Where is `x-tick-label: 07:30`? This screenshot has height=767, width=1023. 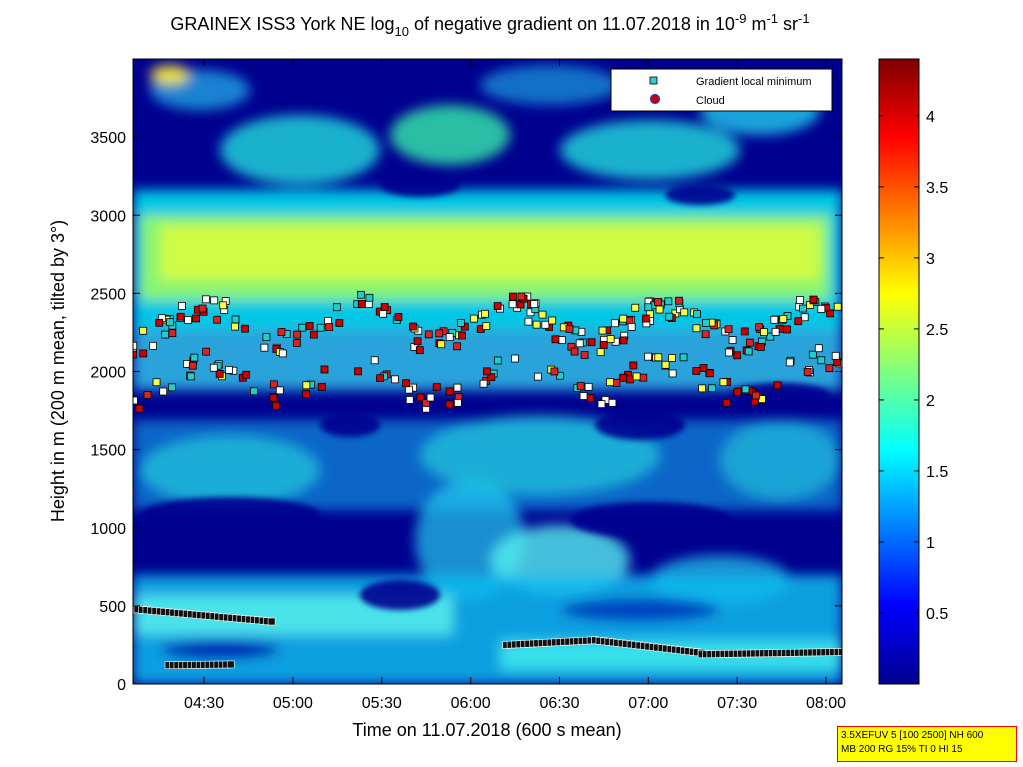
x-tick-label: 07:30 is located at coordinates (737, 703).